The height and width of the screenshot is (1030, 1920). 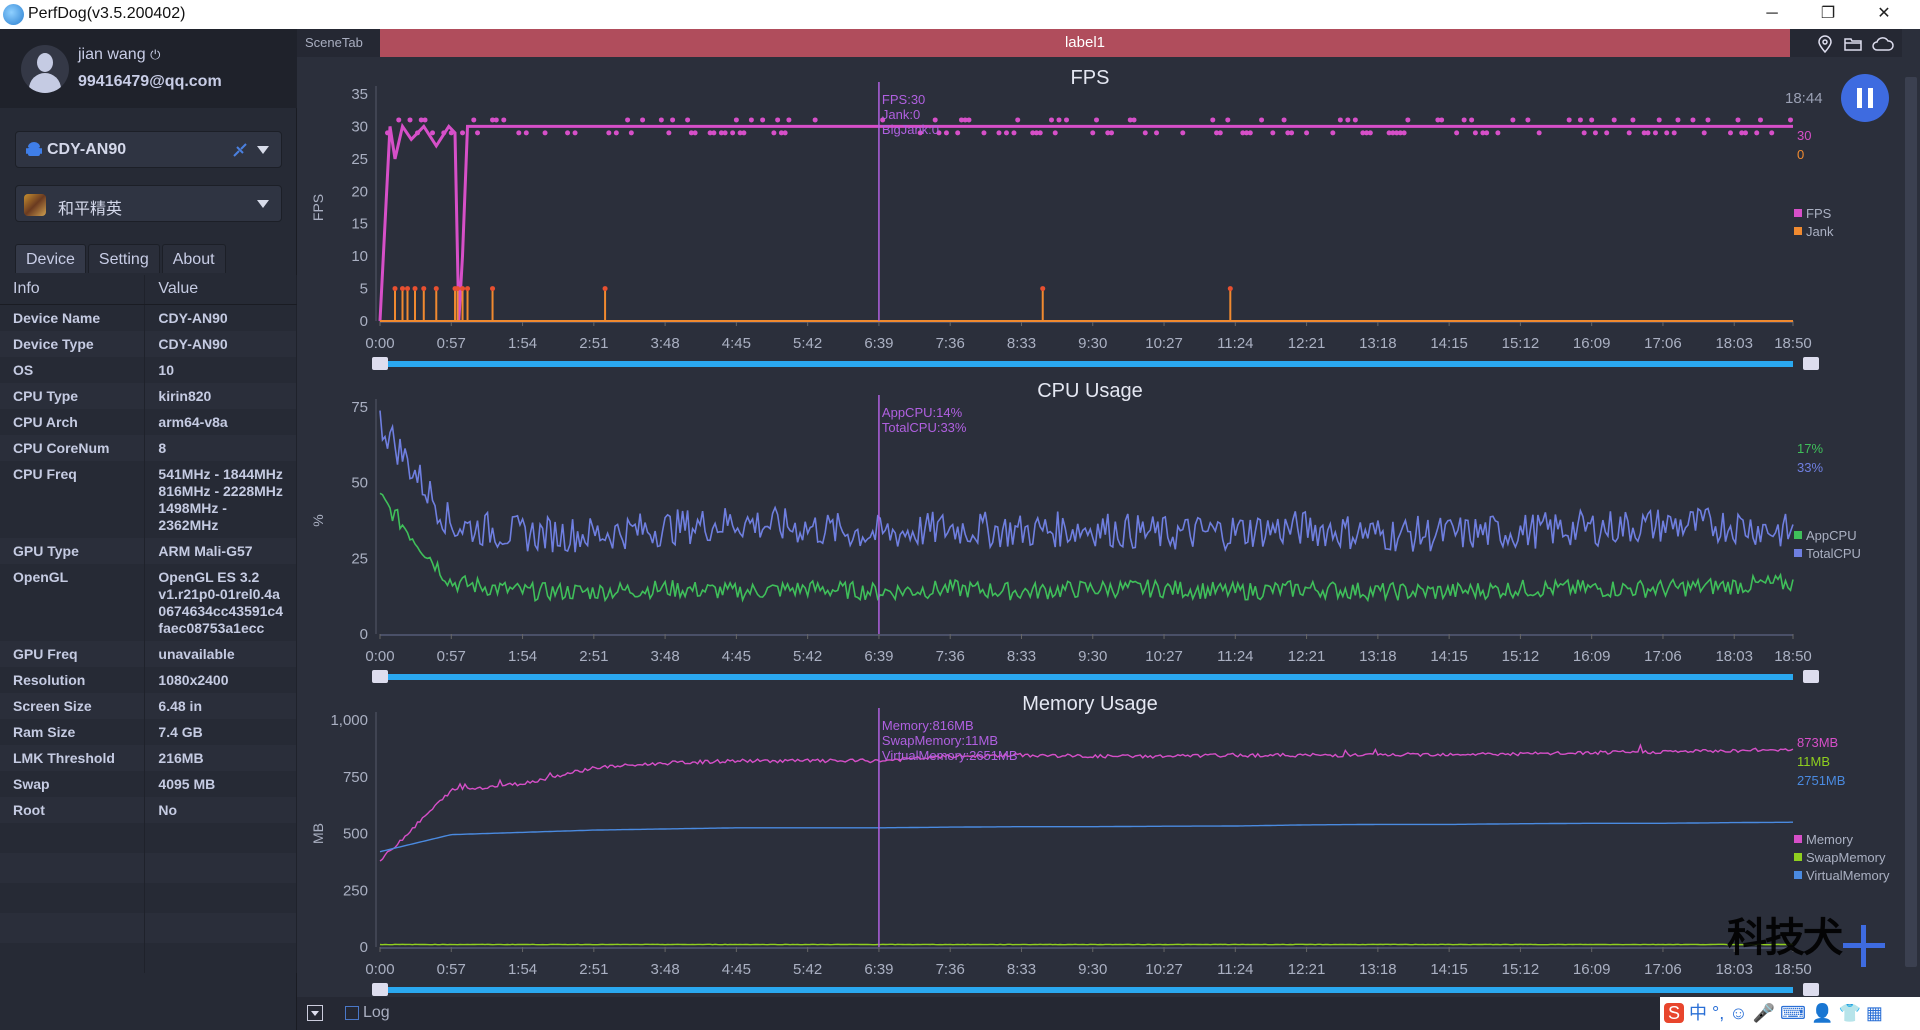 What do you see at coordinates (451, 656) in the screenshot?
I see `x-tick-label: 0:57` at bounding box center [451, 656].